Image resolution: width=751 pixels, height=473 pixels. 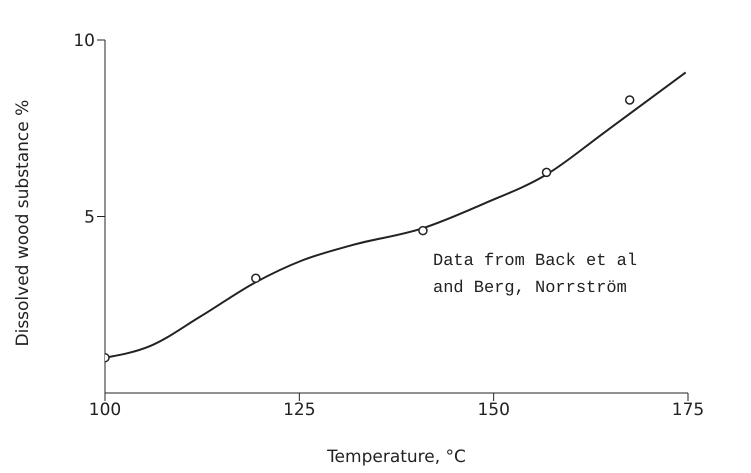 What do you see at coordinates (688, 410) in the screenshot?
I see `x-tick-label: 175` at bounding box center [688, 410].